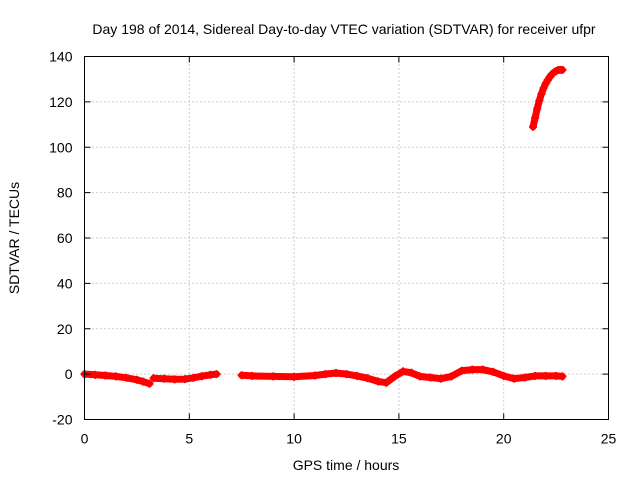 The width and height of the screenshot is (640, 480). I want to click on x-tick-label: 15, so click(399, 439).